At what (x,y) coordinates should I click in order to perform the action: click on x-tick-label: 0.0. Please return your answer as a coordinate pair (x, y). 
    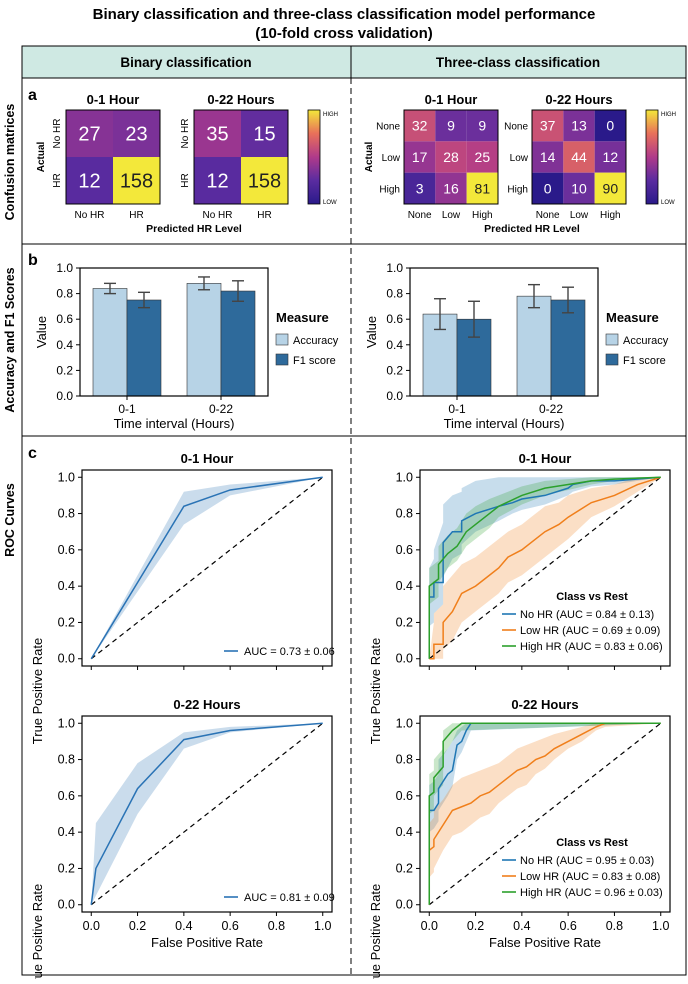
    Looking at the image, I should click on (429, 926).